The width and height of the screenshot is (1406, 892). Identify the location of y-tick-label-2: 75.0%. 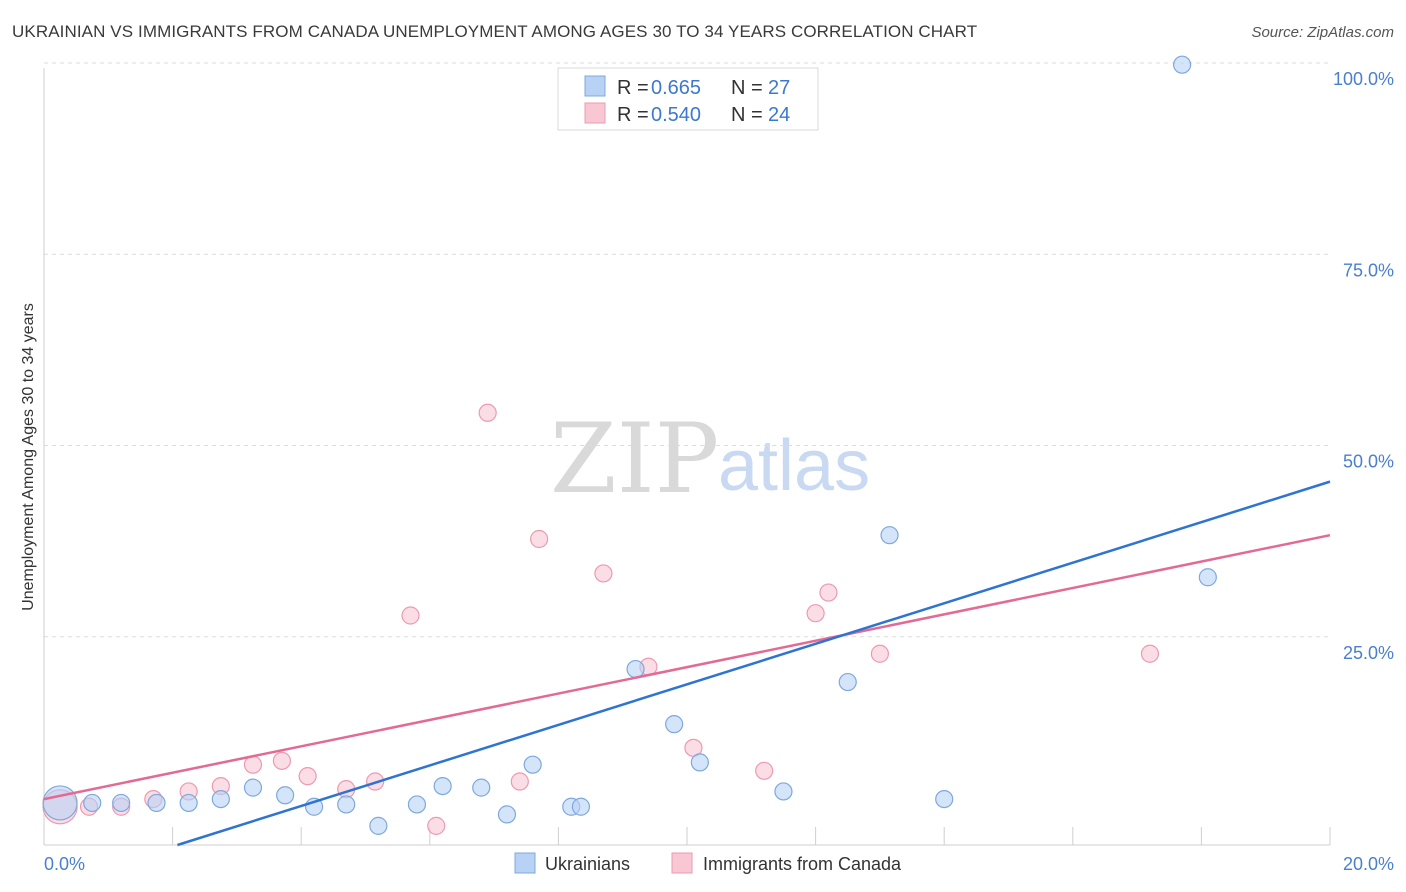
(1368, 270).